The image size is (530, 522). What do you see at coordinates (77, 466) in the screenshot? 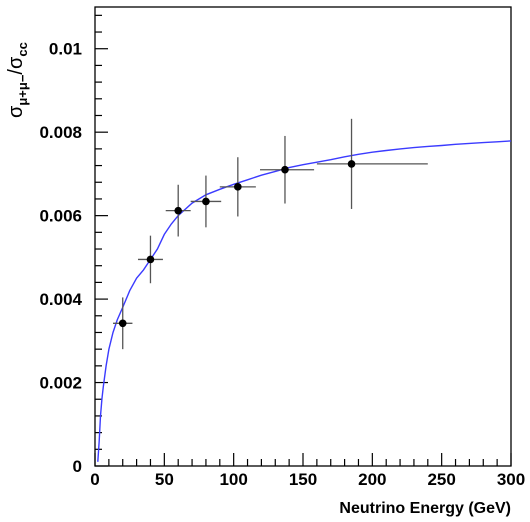
I see `y-tick-label: 0` at bounding box center [77, 466].